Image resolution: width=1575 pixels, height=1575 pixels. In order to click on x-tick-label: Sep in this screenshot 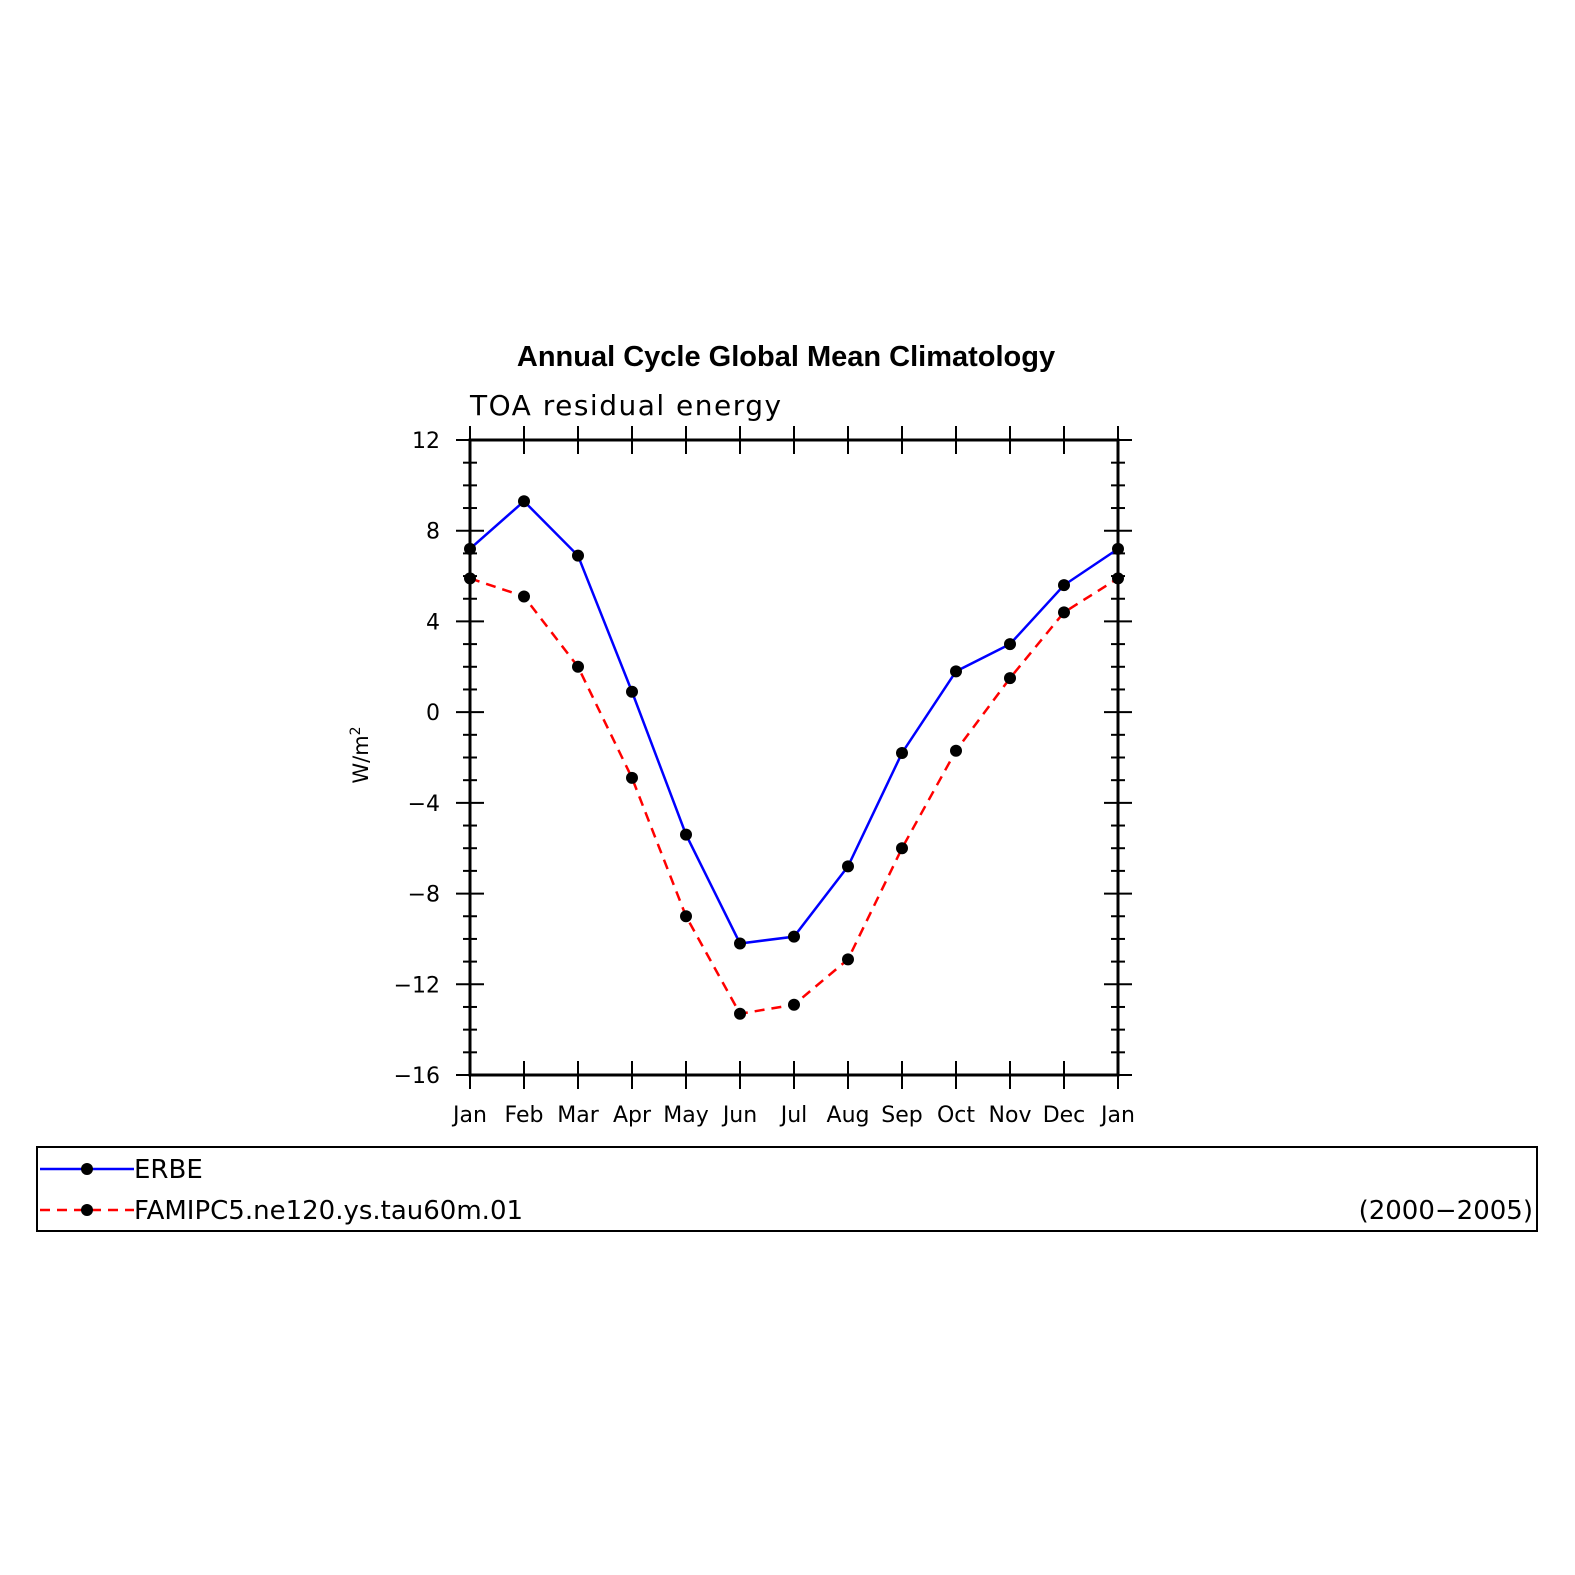, I will do `click(901, 1115)`.